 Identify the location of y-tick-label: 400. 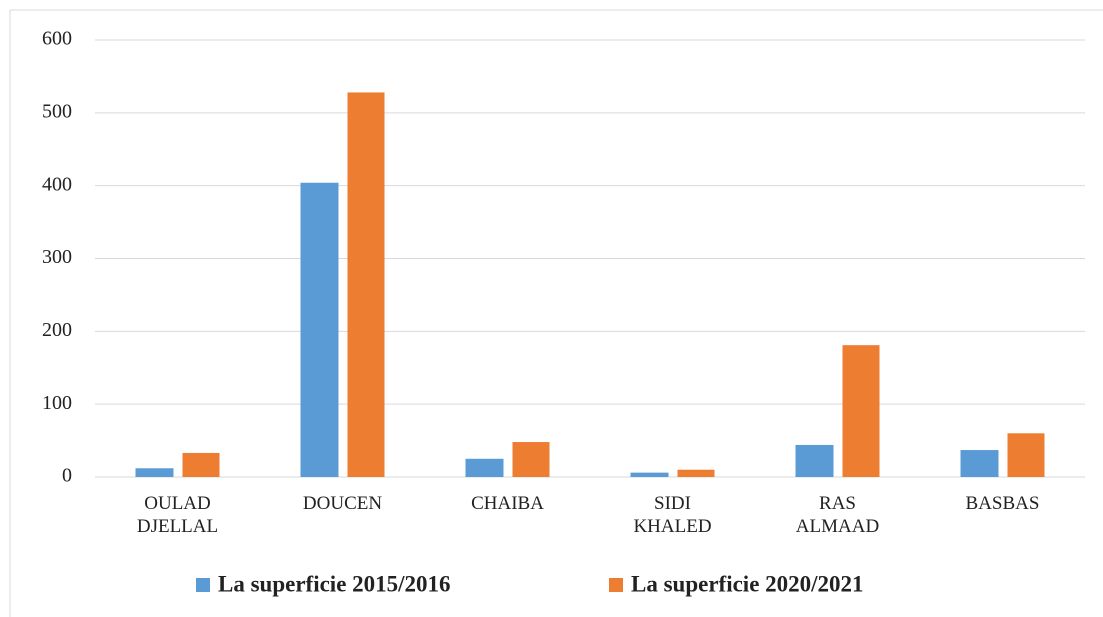
(57, 184).